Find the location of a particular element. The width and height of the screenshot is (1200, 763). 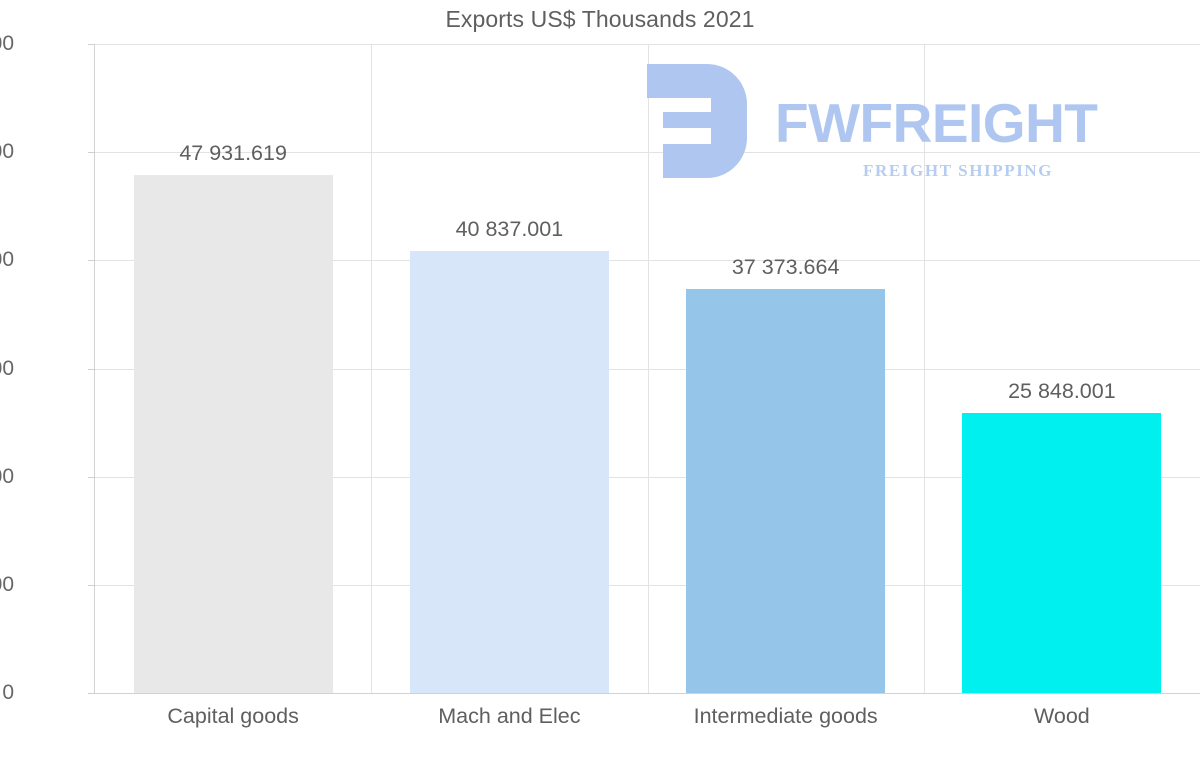

bar-value-label: 25 848.001 is located at coordinates (1062, 391).